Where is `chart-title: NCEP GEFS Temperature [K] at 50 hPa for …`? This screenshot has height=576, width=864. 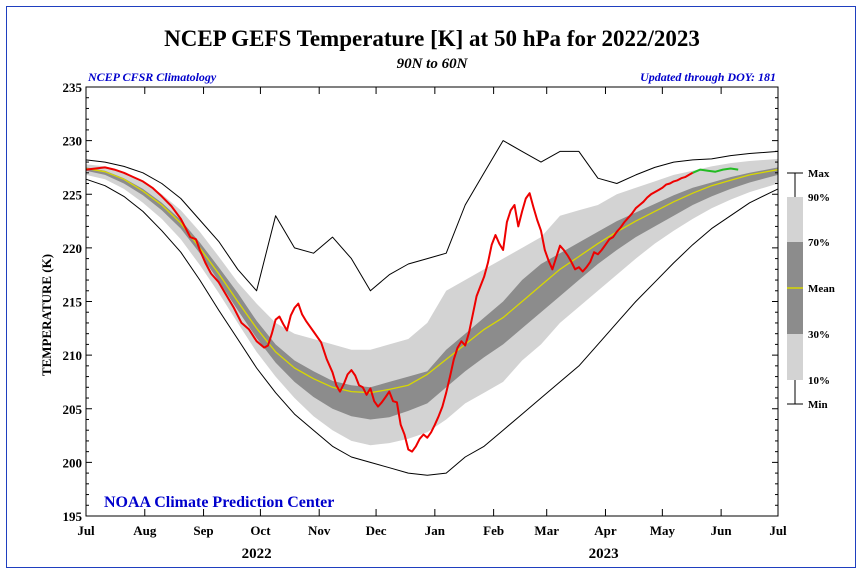
chart-title: NCEP GEFS Temperature [K] at 50 hPa for … is located at coordinates (432, 38).